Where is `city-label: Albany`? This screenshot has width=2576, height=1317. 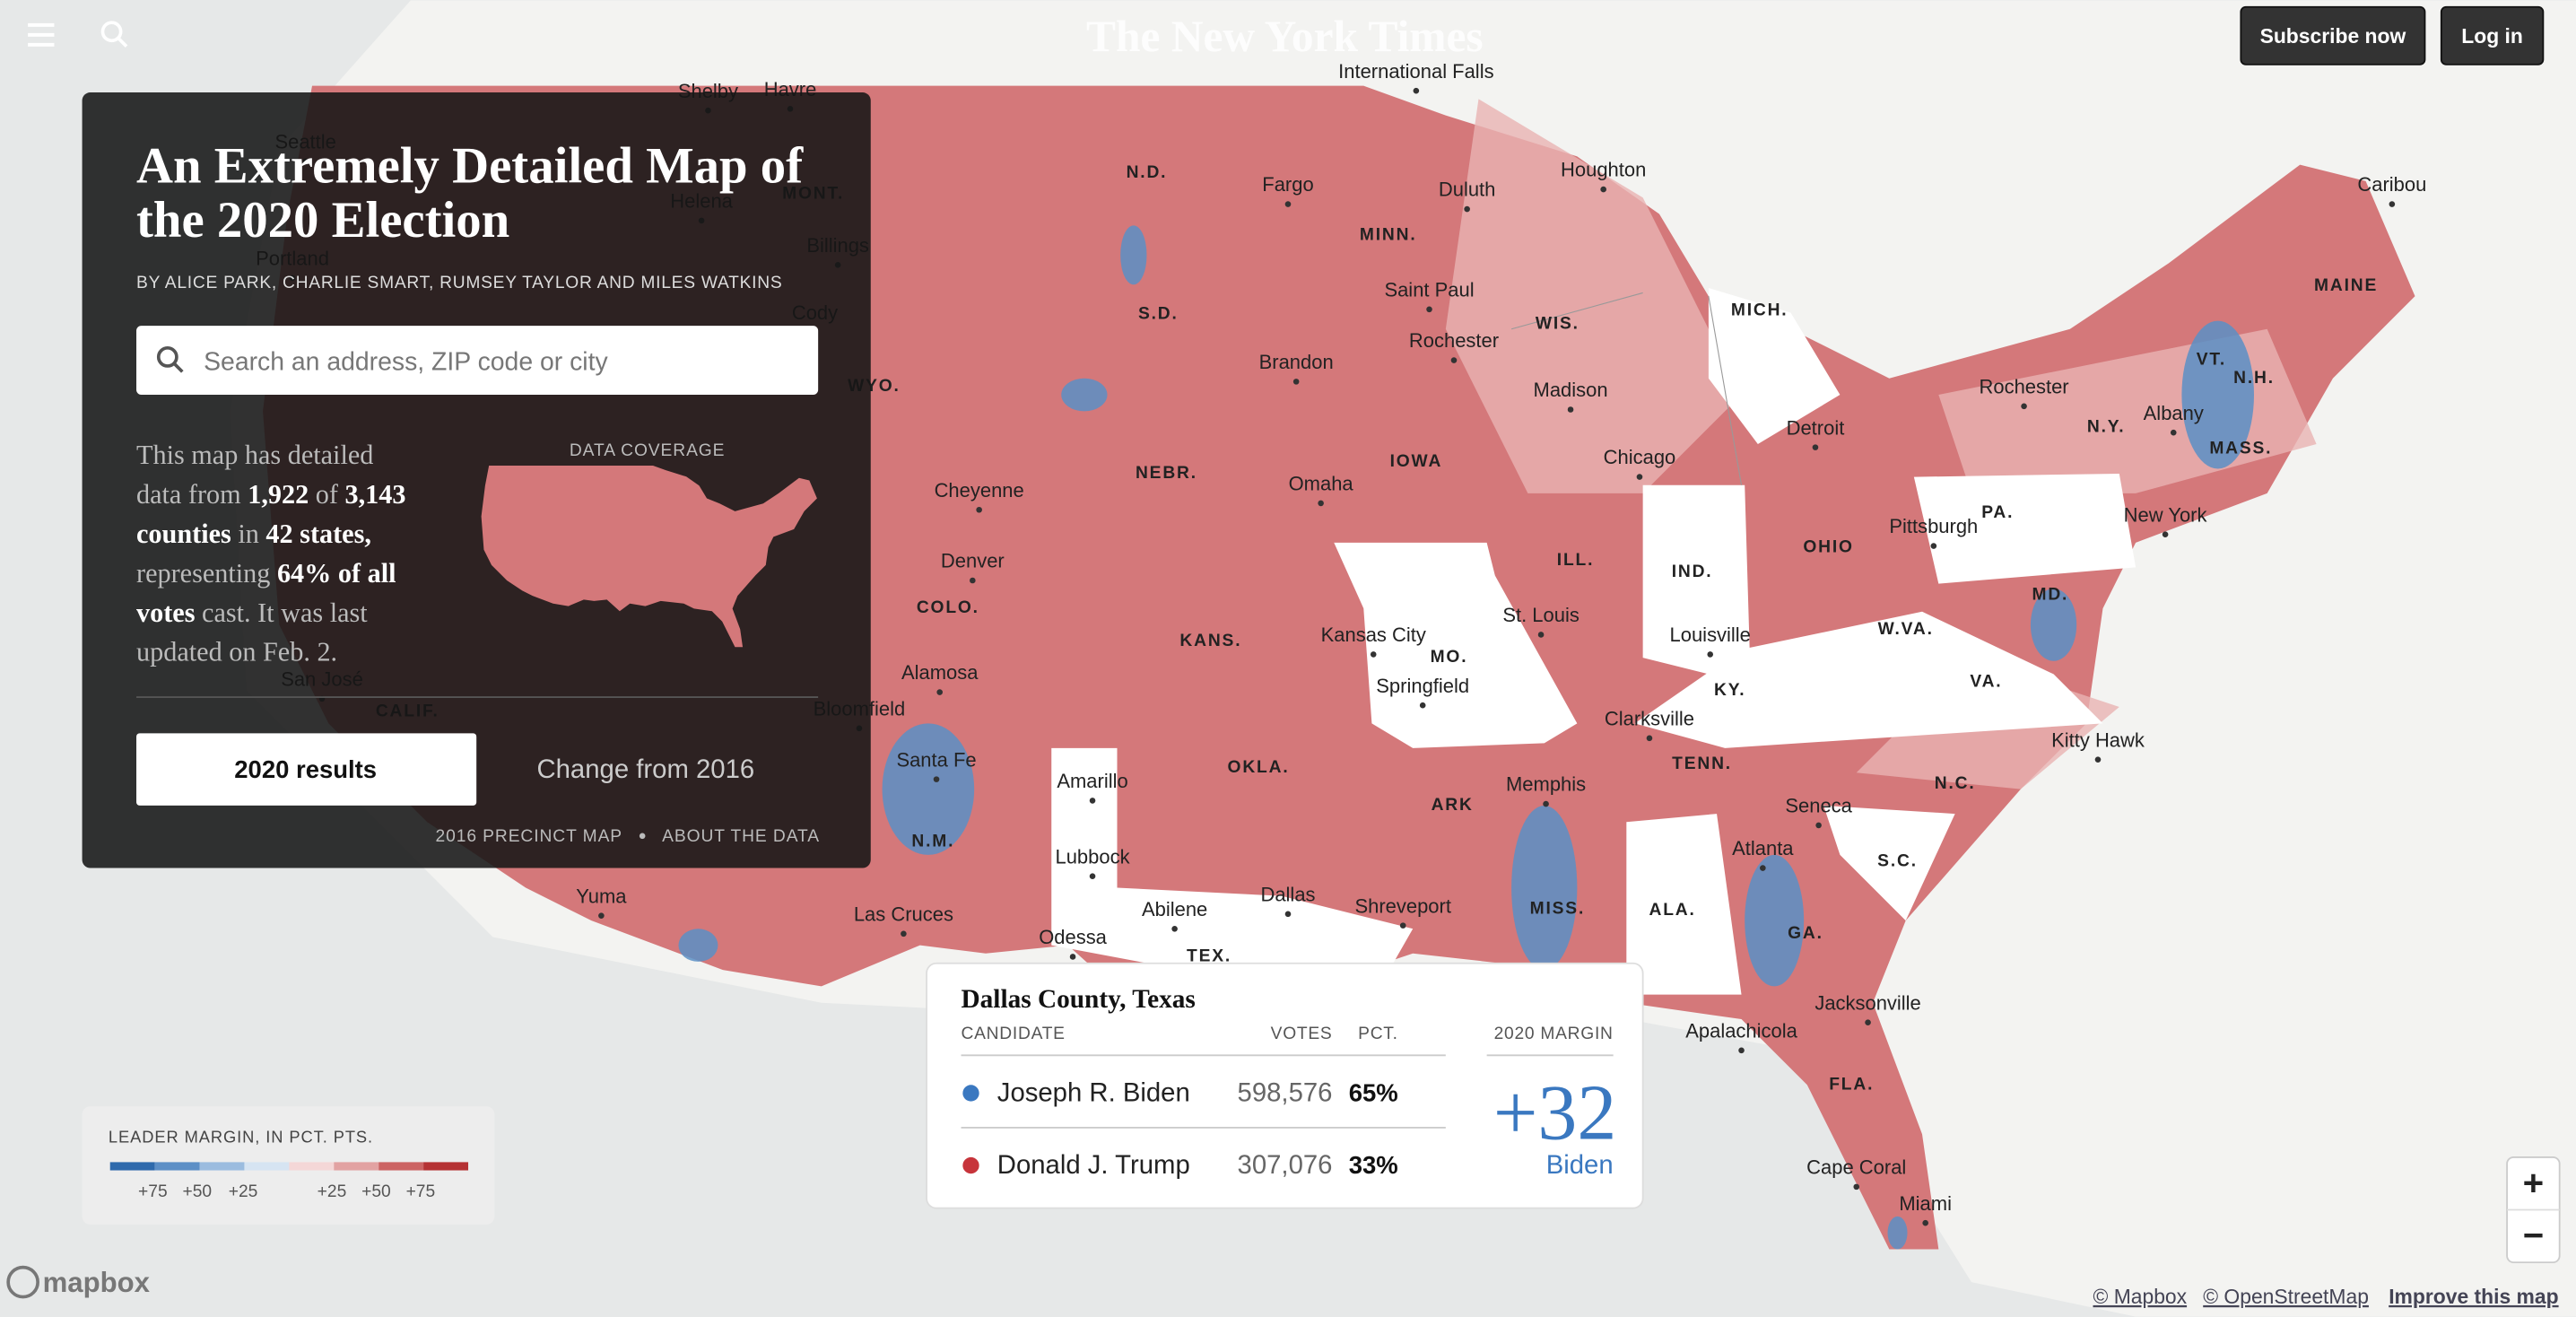
city-label: Albany is located at coordinates (2174, 413).